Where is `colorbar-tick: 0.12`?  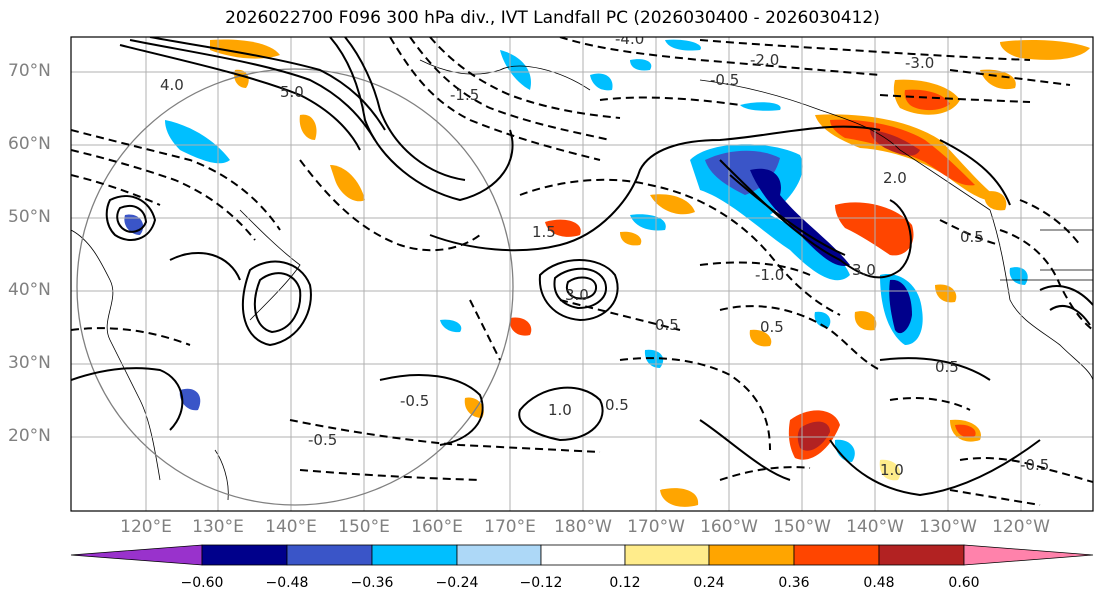
colorbar-tick: 0.12 is located at coordinates (625, 583).